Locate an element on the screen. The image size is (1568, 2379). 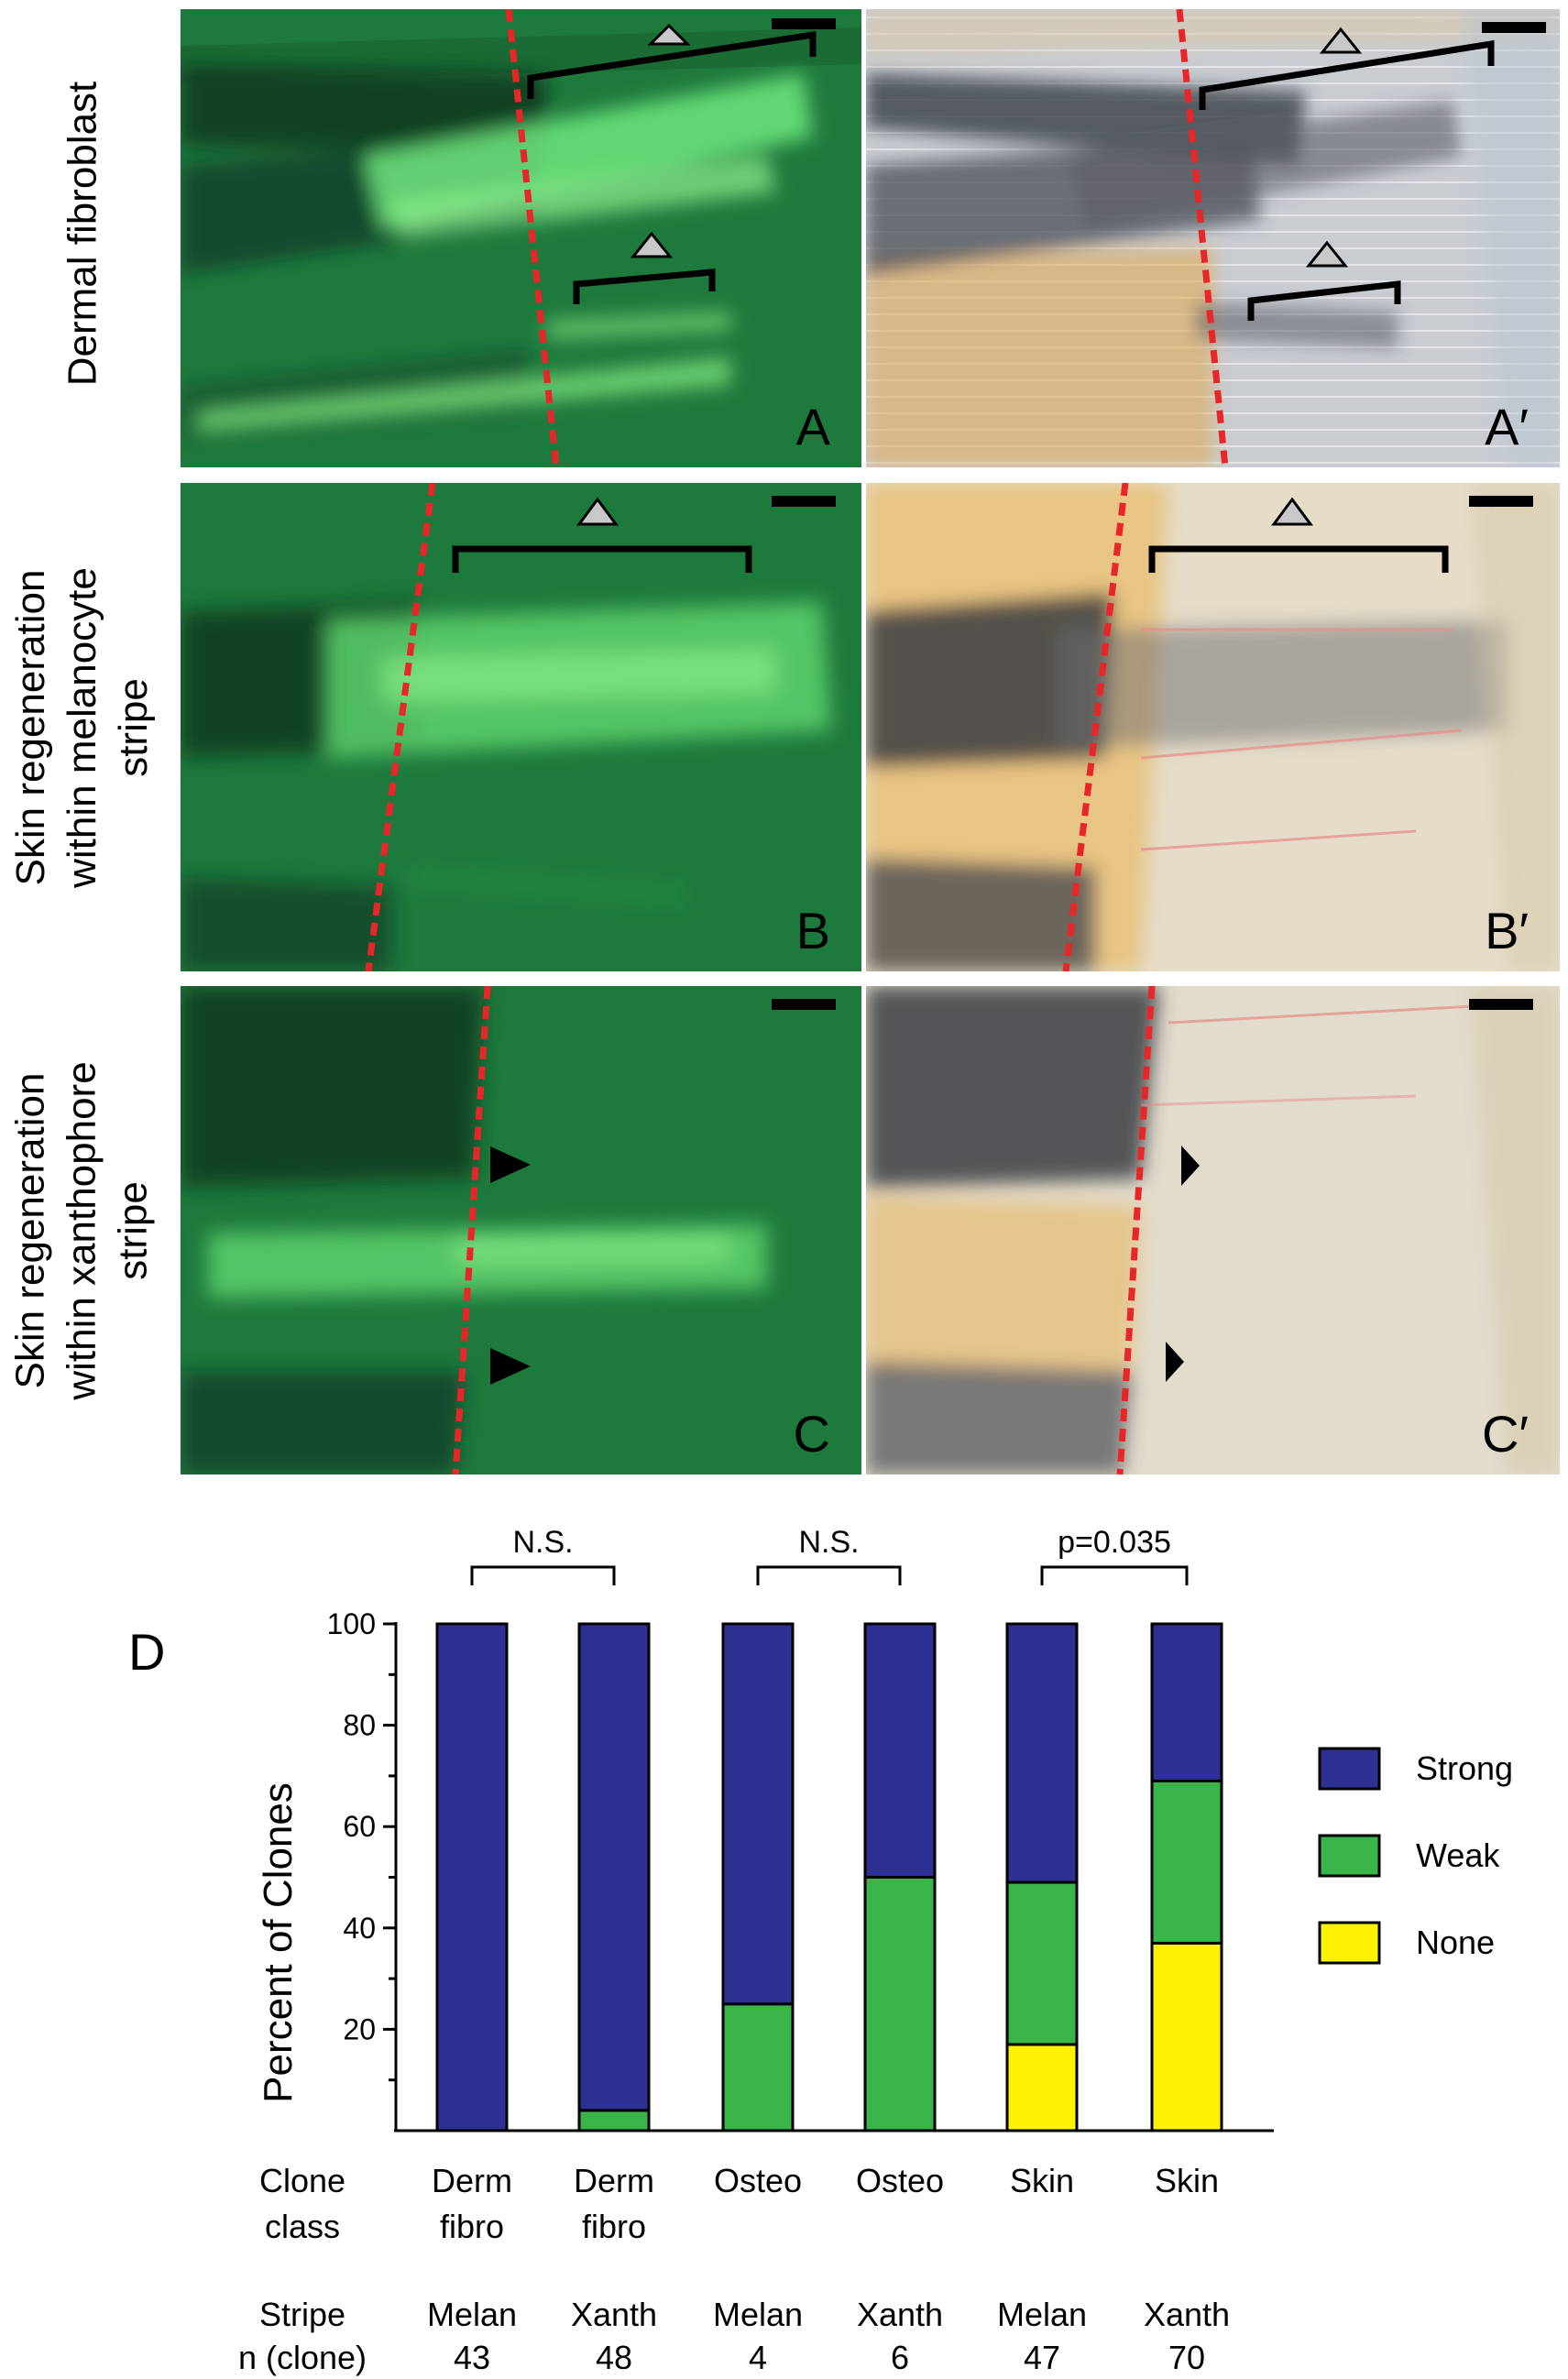
y-tick-label: 40 is located at coordinates (359, 1928).